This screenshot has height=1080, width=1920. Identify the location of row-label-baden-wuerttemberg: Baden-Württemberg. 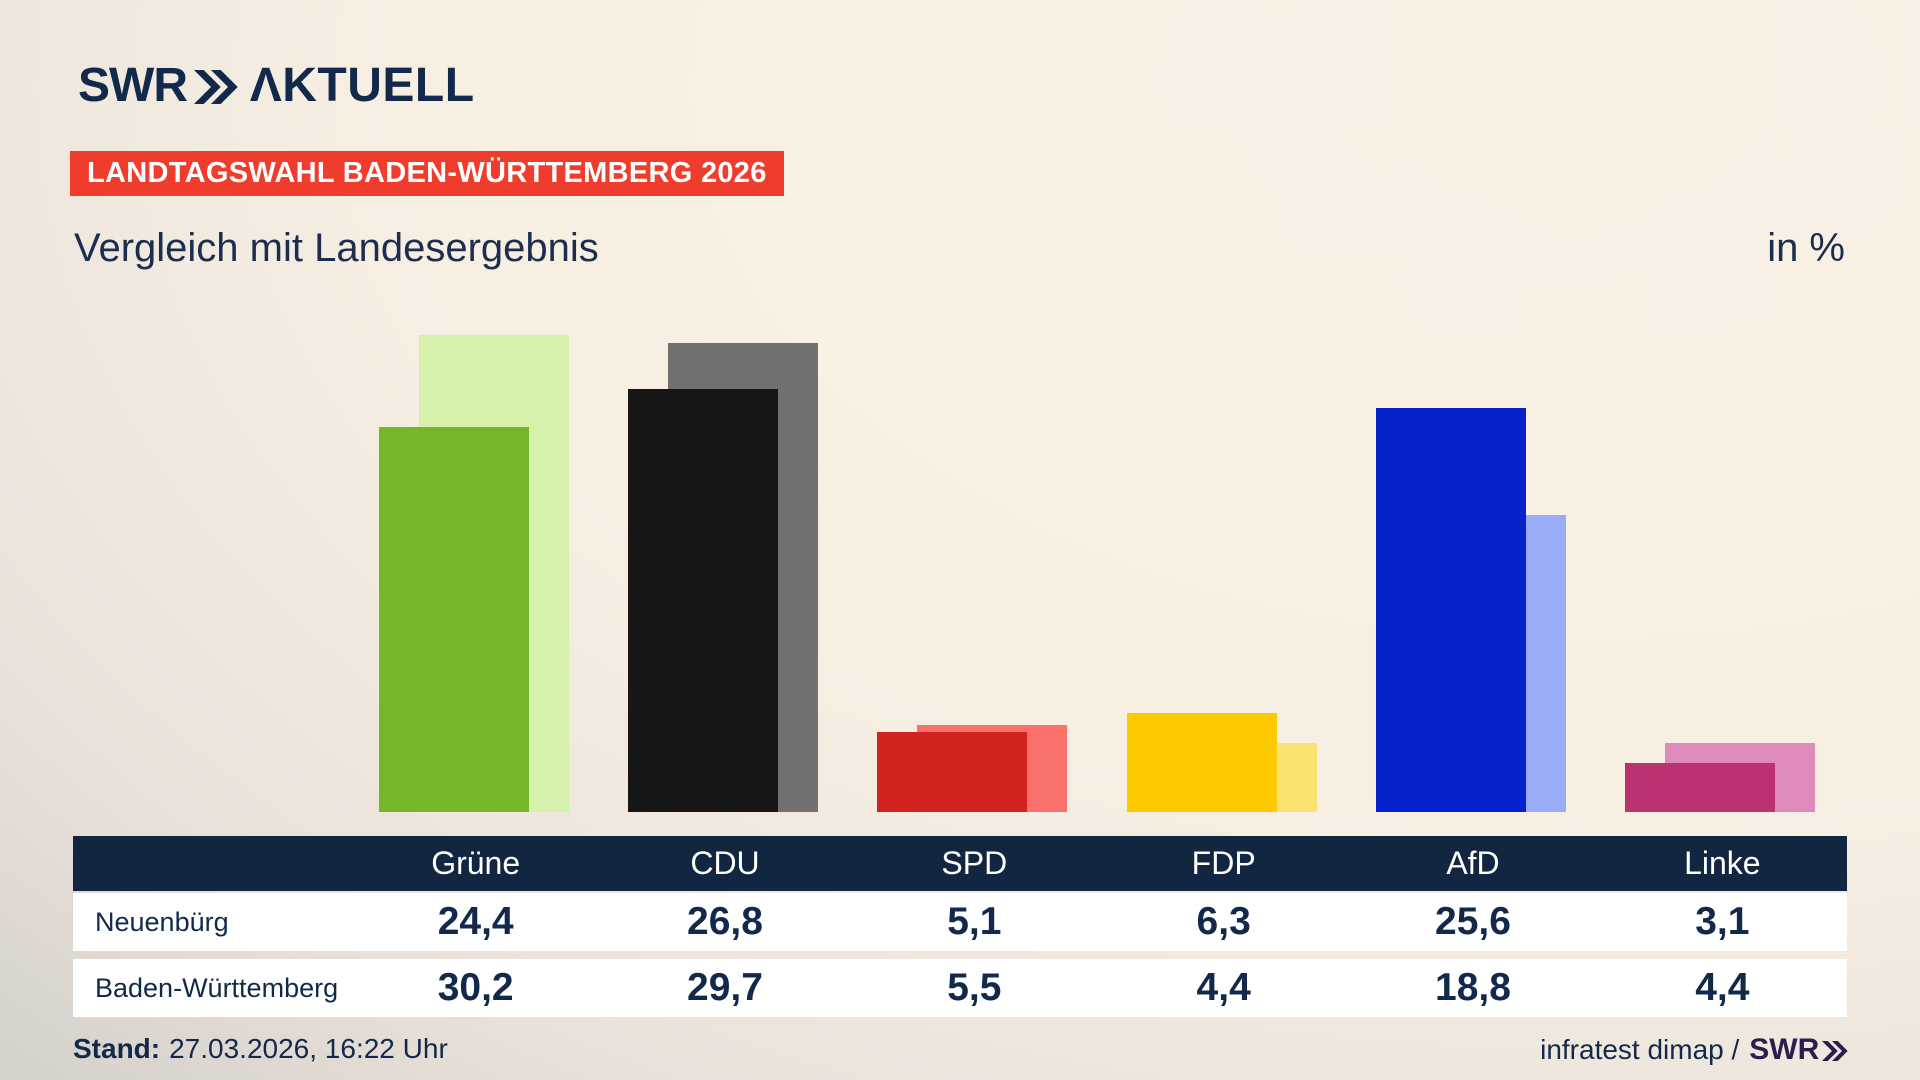
(217, 987).